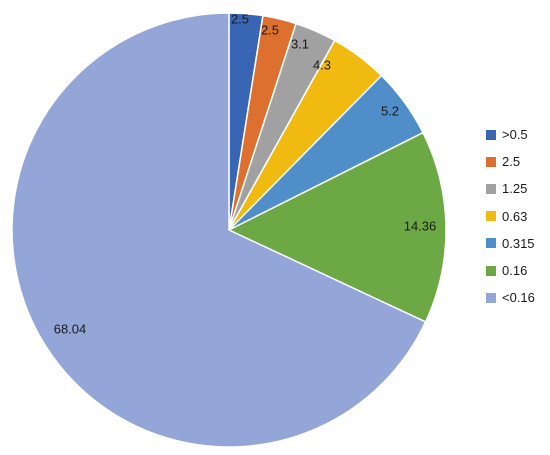 The height and width of the screenshot is (455, 550). I want to click on legend-item-0: >0.5, so click(510, 134).